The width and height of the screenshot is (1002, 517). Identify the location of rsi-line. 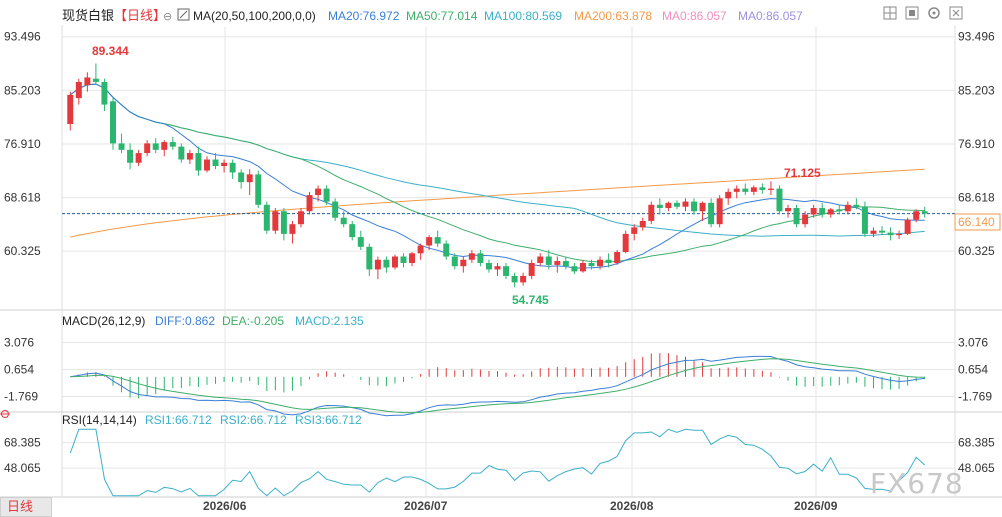
(497, 462).